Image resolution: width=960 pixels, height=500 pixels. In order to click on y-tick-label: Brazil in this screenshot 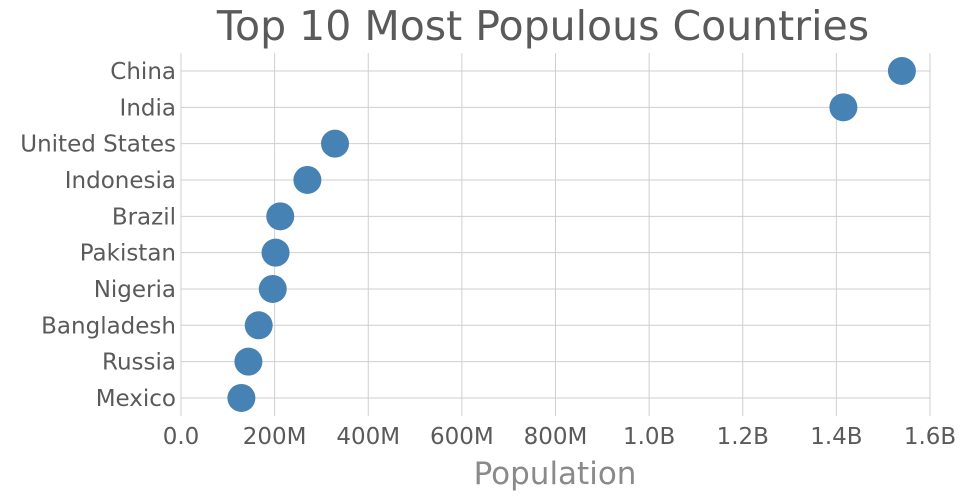, I will do `click(144, 217)`.